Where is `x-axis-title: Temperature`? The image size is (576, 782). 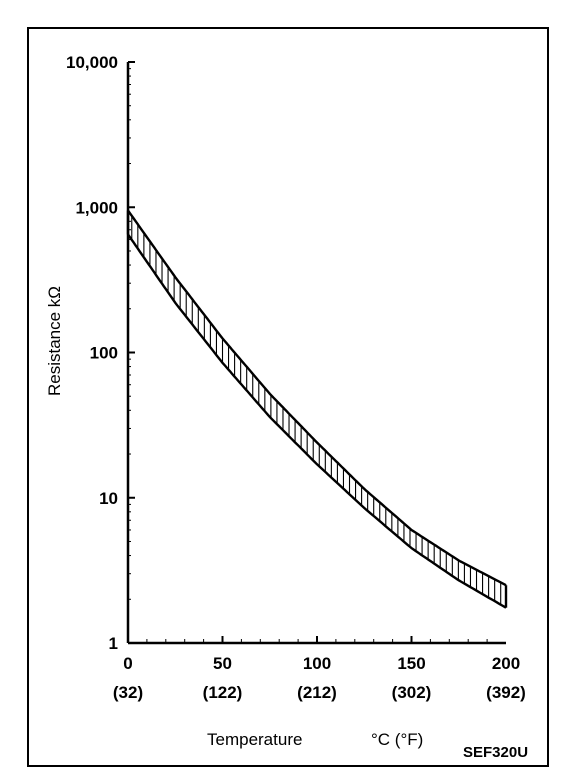 x-axis-title: Temperature is located at coordinates (254, 739).